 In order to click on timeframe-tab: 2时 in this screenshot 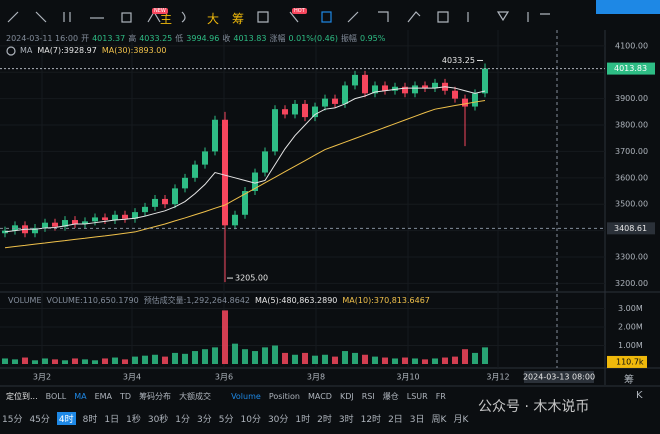, I will do `click(324, 420)`.